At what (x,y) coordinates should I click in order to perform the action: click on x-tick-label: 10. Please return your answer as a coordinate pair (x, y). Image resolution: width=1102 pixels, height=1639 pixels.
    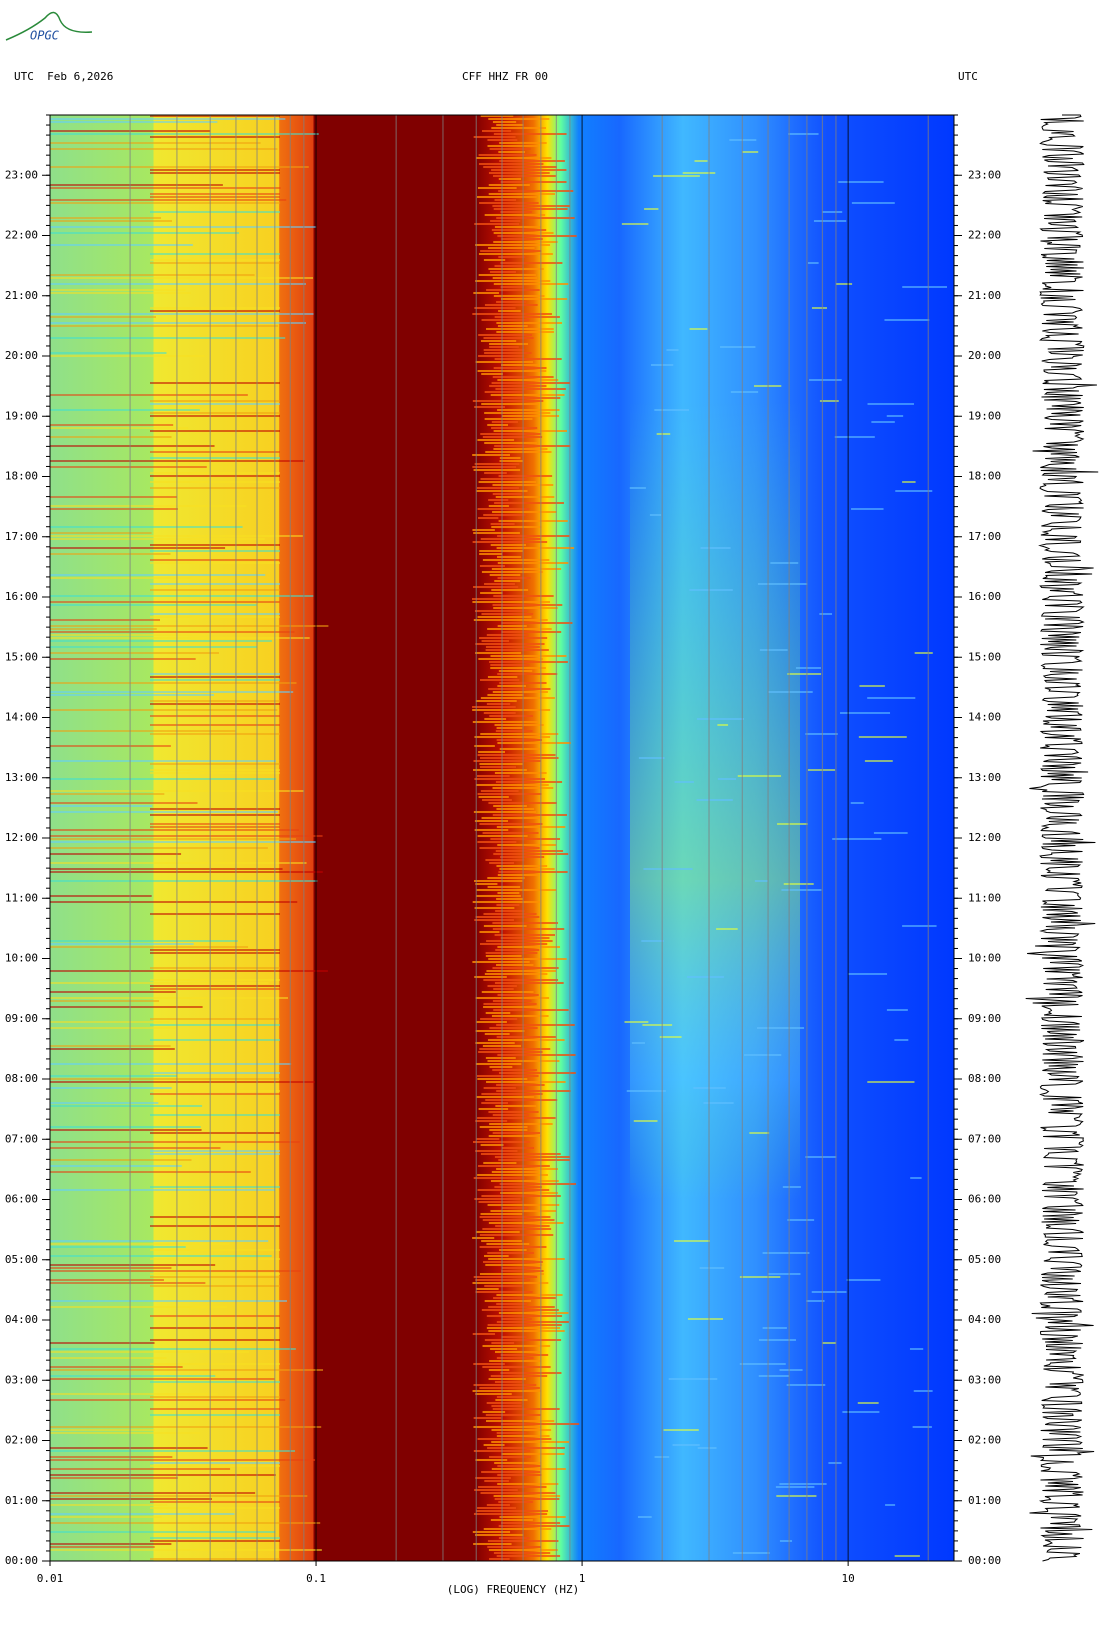
    Looking at the image, I should click on (848, 1578).